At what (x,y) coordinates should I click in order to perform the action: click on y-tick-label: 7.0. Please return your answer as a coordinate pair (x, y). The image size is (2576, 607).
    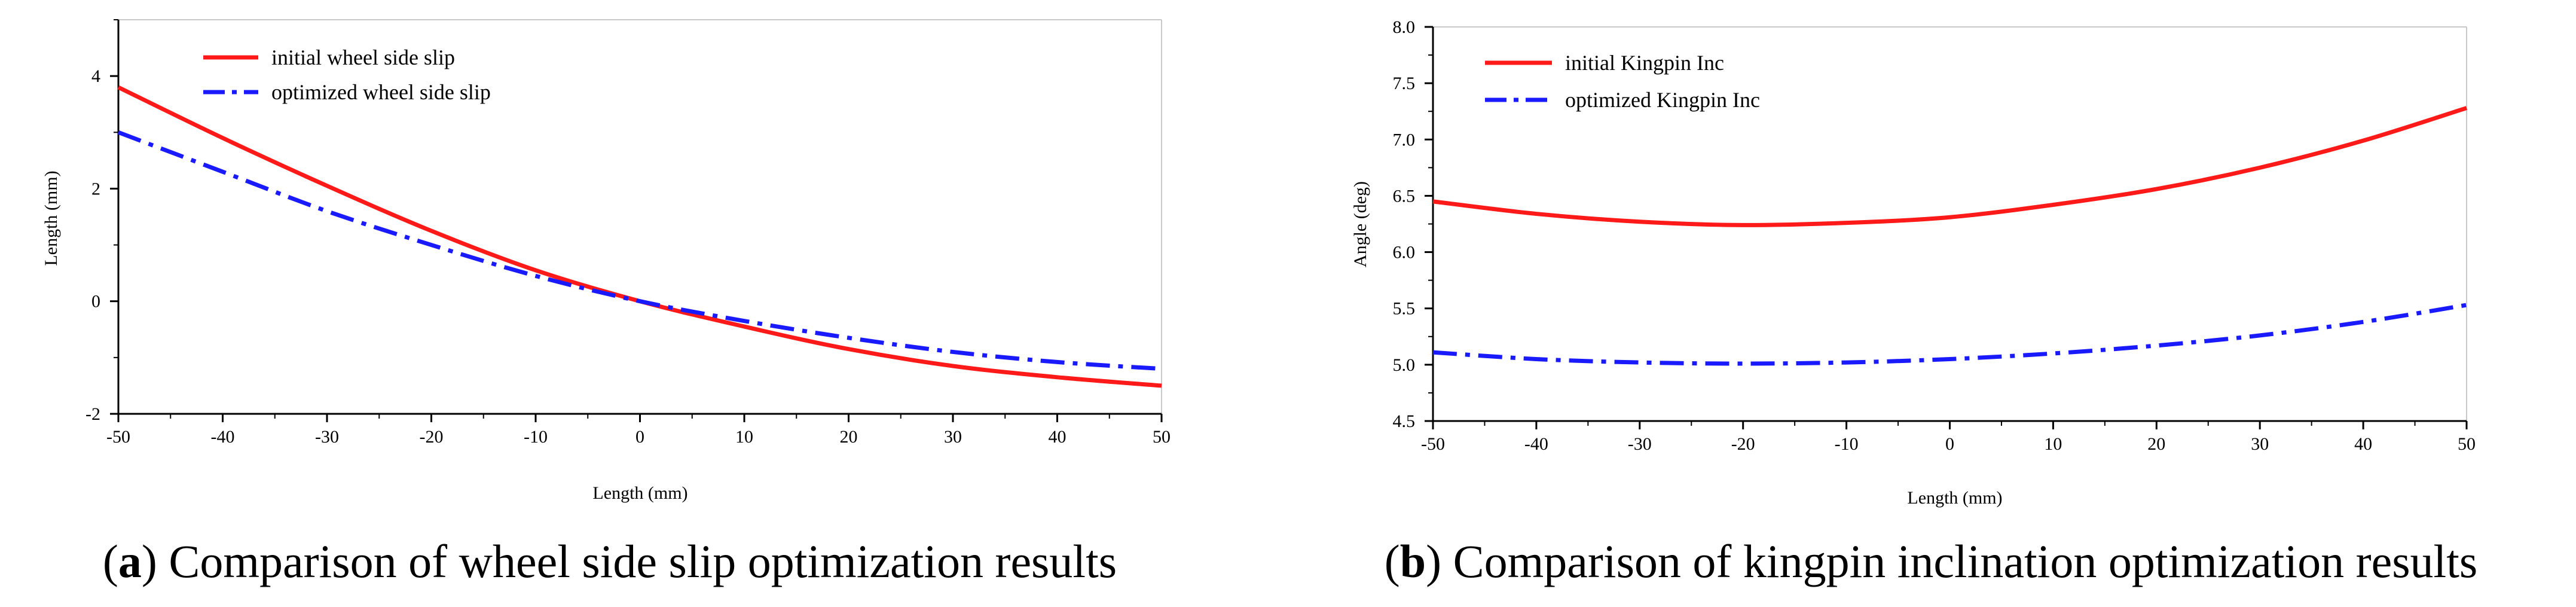
    Looking at the image, I should click on (1404, 140).